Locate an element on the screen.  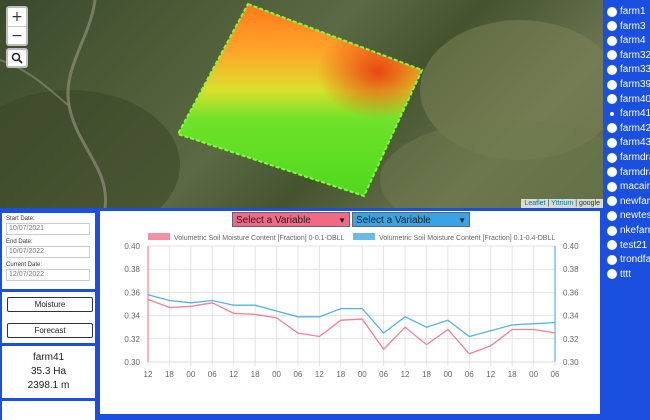
zoom-control: + − is located at coordinates (17, 26).